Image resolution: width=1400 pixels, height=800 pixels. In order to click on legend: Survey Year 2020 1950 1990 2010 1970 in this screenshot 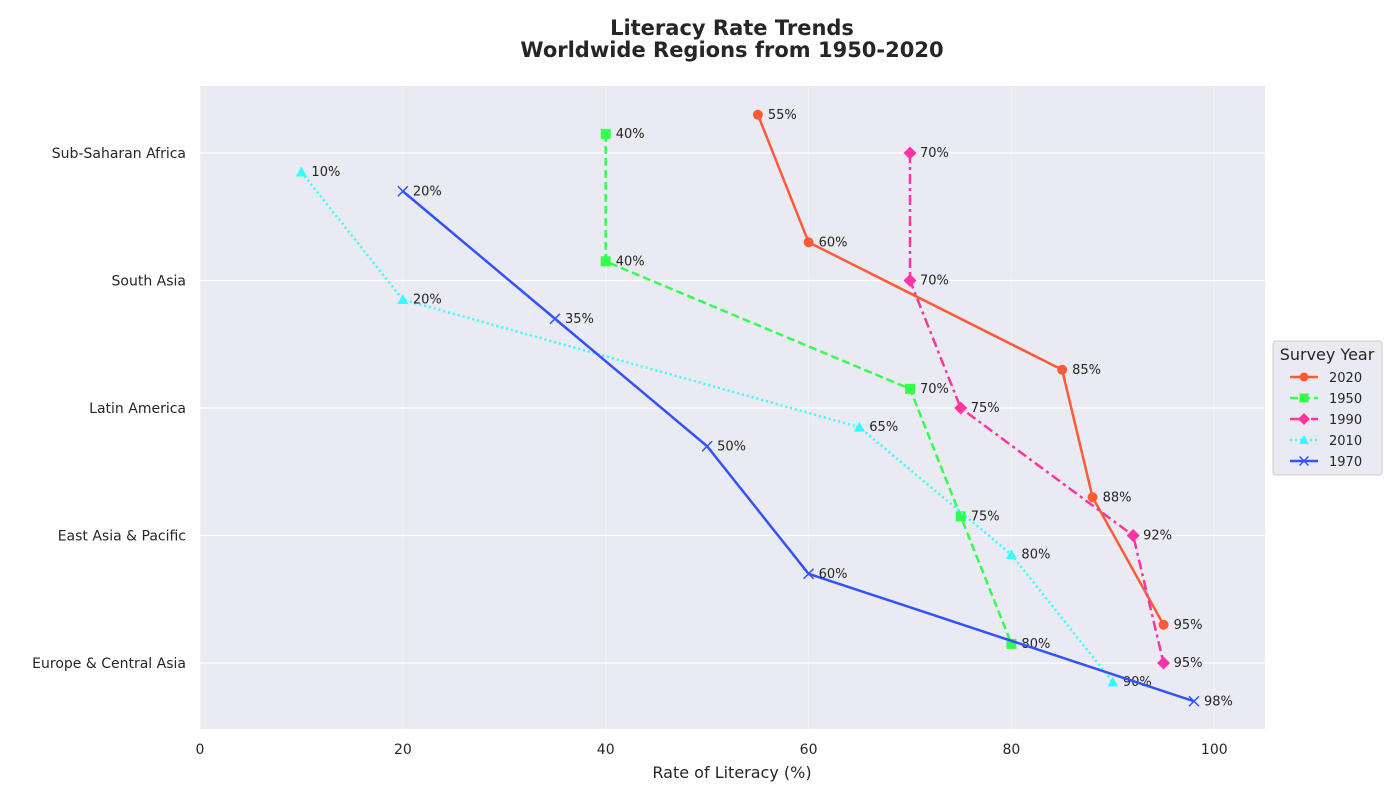, I will do `click(1327, 408)`.